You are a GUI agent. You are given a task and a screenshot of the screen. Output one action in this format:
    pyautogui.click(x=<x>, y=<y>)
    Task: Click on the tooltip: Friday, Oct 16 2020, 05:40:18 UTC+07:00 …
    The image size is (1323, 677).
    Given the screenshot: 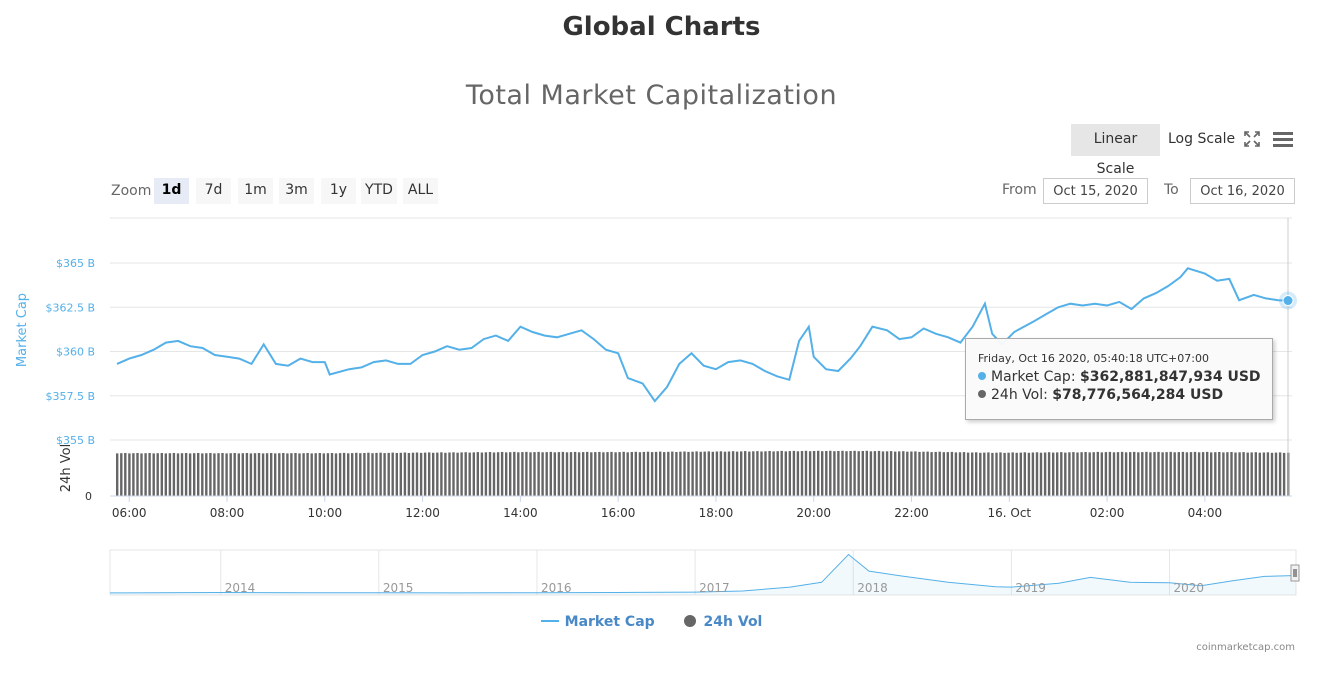 What is the action you would take?
    pyautogui.click(x=1119, y=379)
    